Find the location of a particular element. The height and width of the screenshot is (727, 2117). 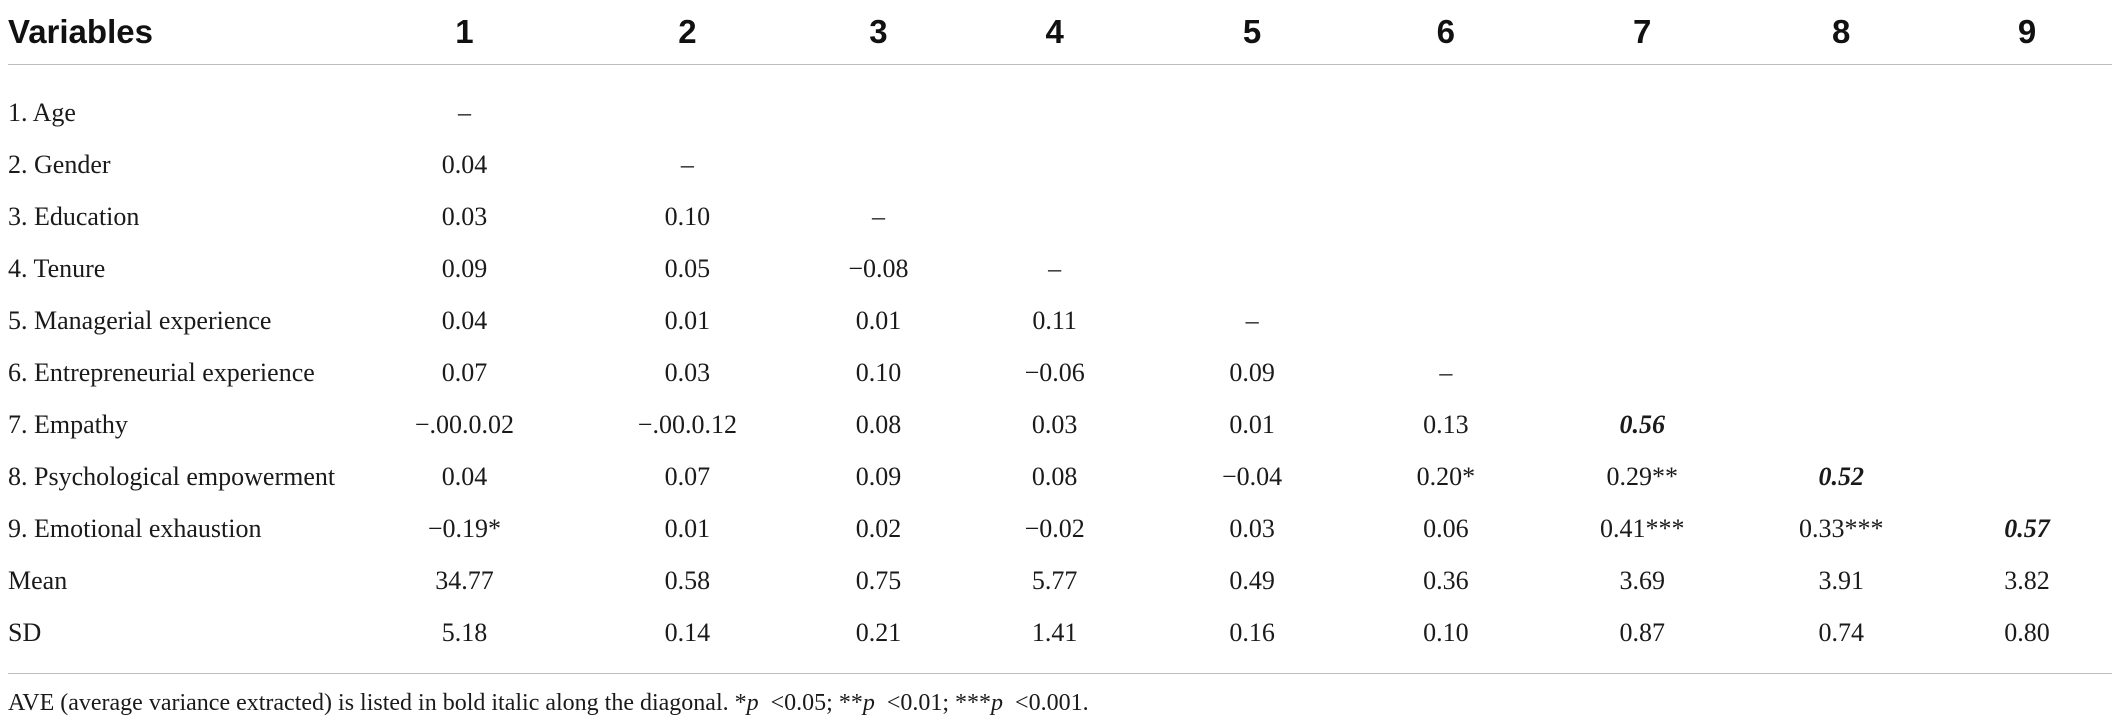

table-row-tenure: 4. Tenure 0.09 0.05 −0.08 – is located at coordinates (1060, 269).